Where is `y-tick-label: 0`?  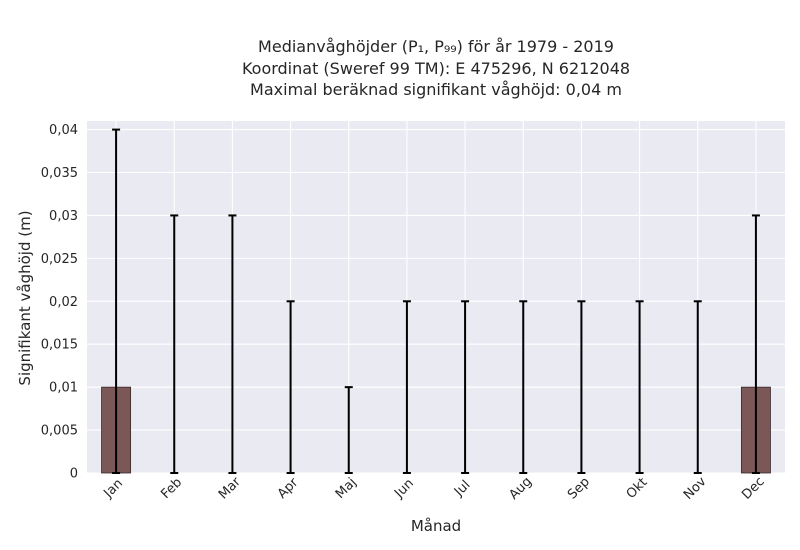
y-tick-label: 0 is located at coordinates (74, 474).